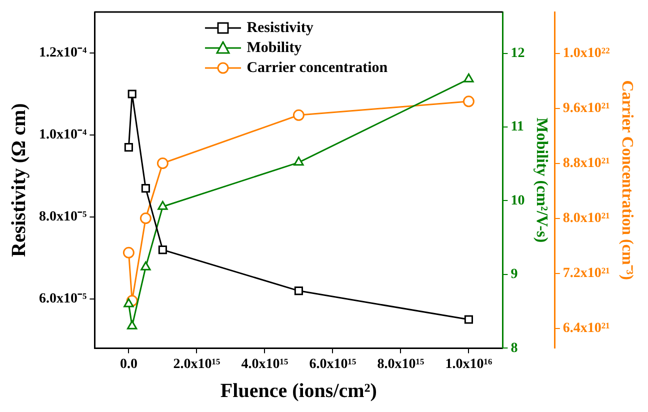  I want to click on x-axis-title: Fluence (ions/cm²), so click(298, 391).